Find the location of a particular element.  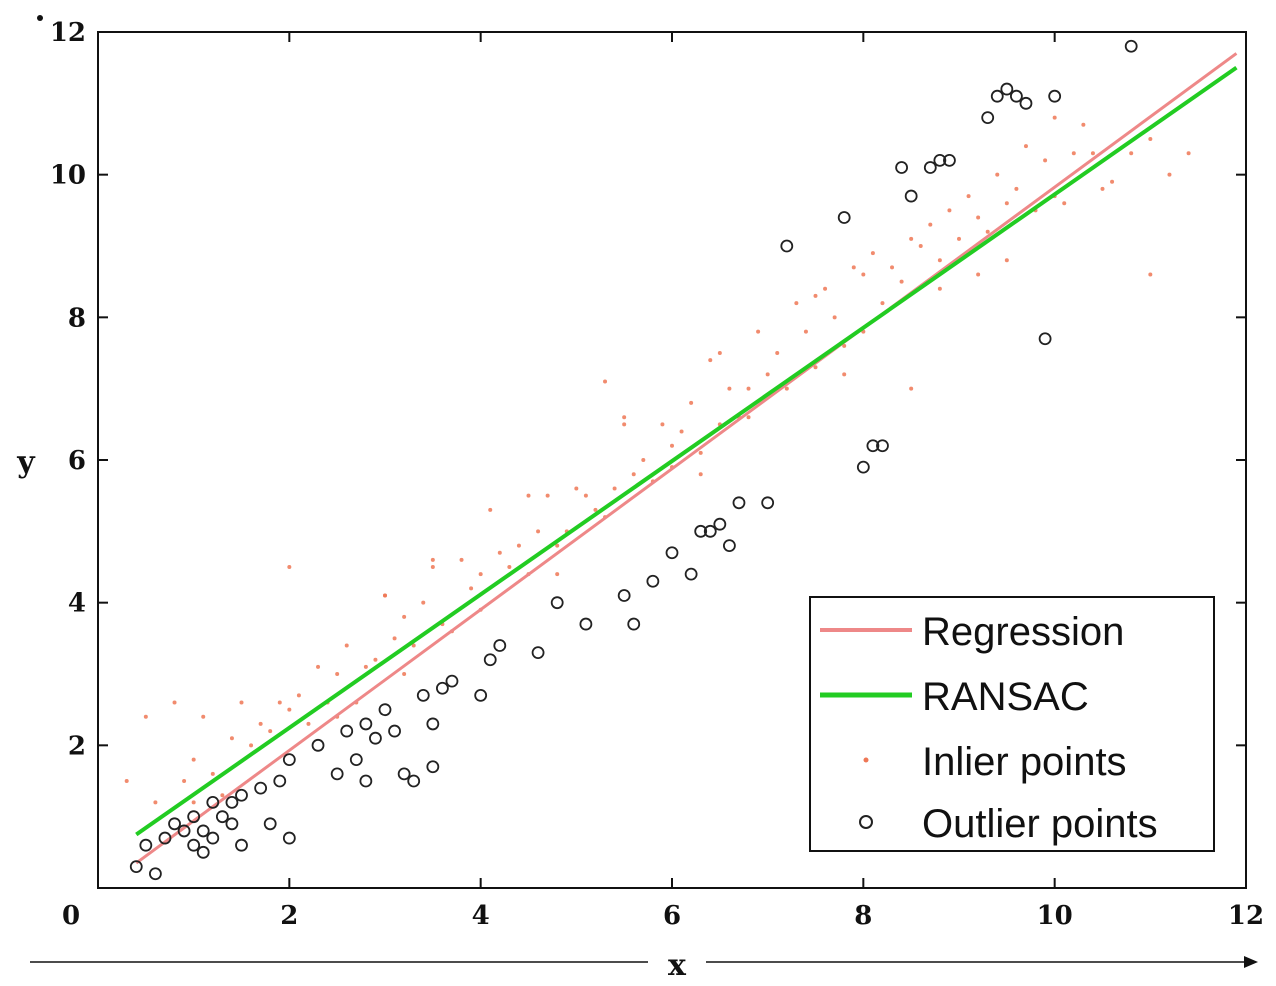

x-arrow-head is located at coordinates (1251, 962).